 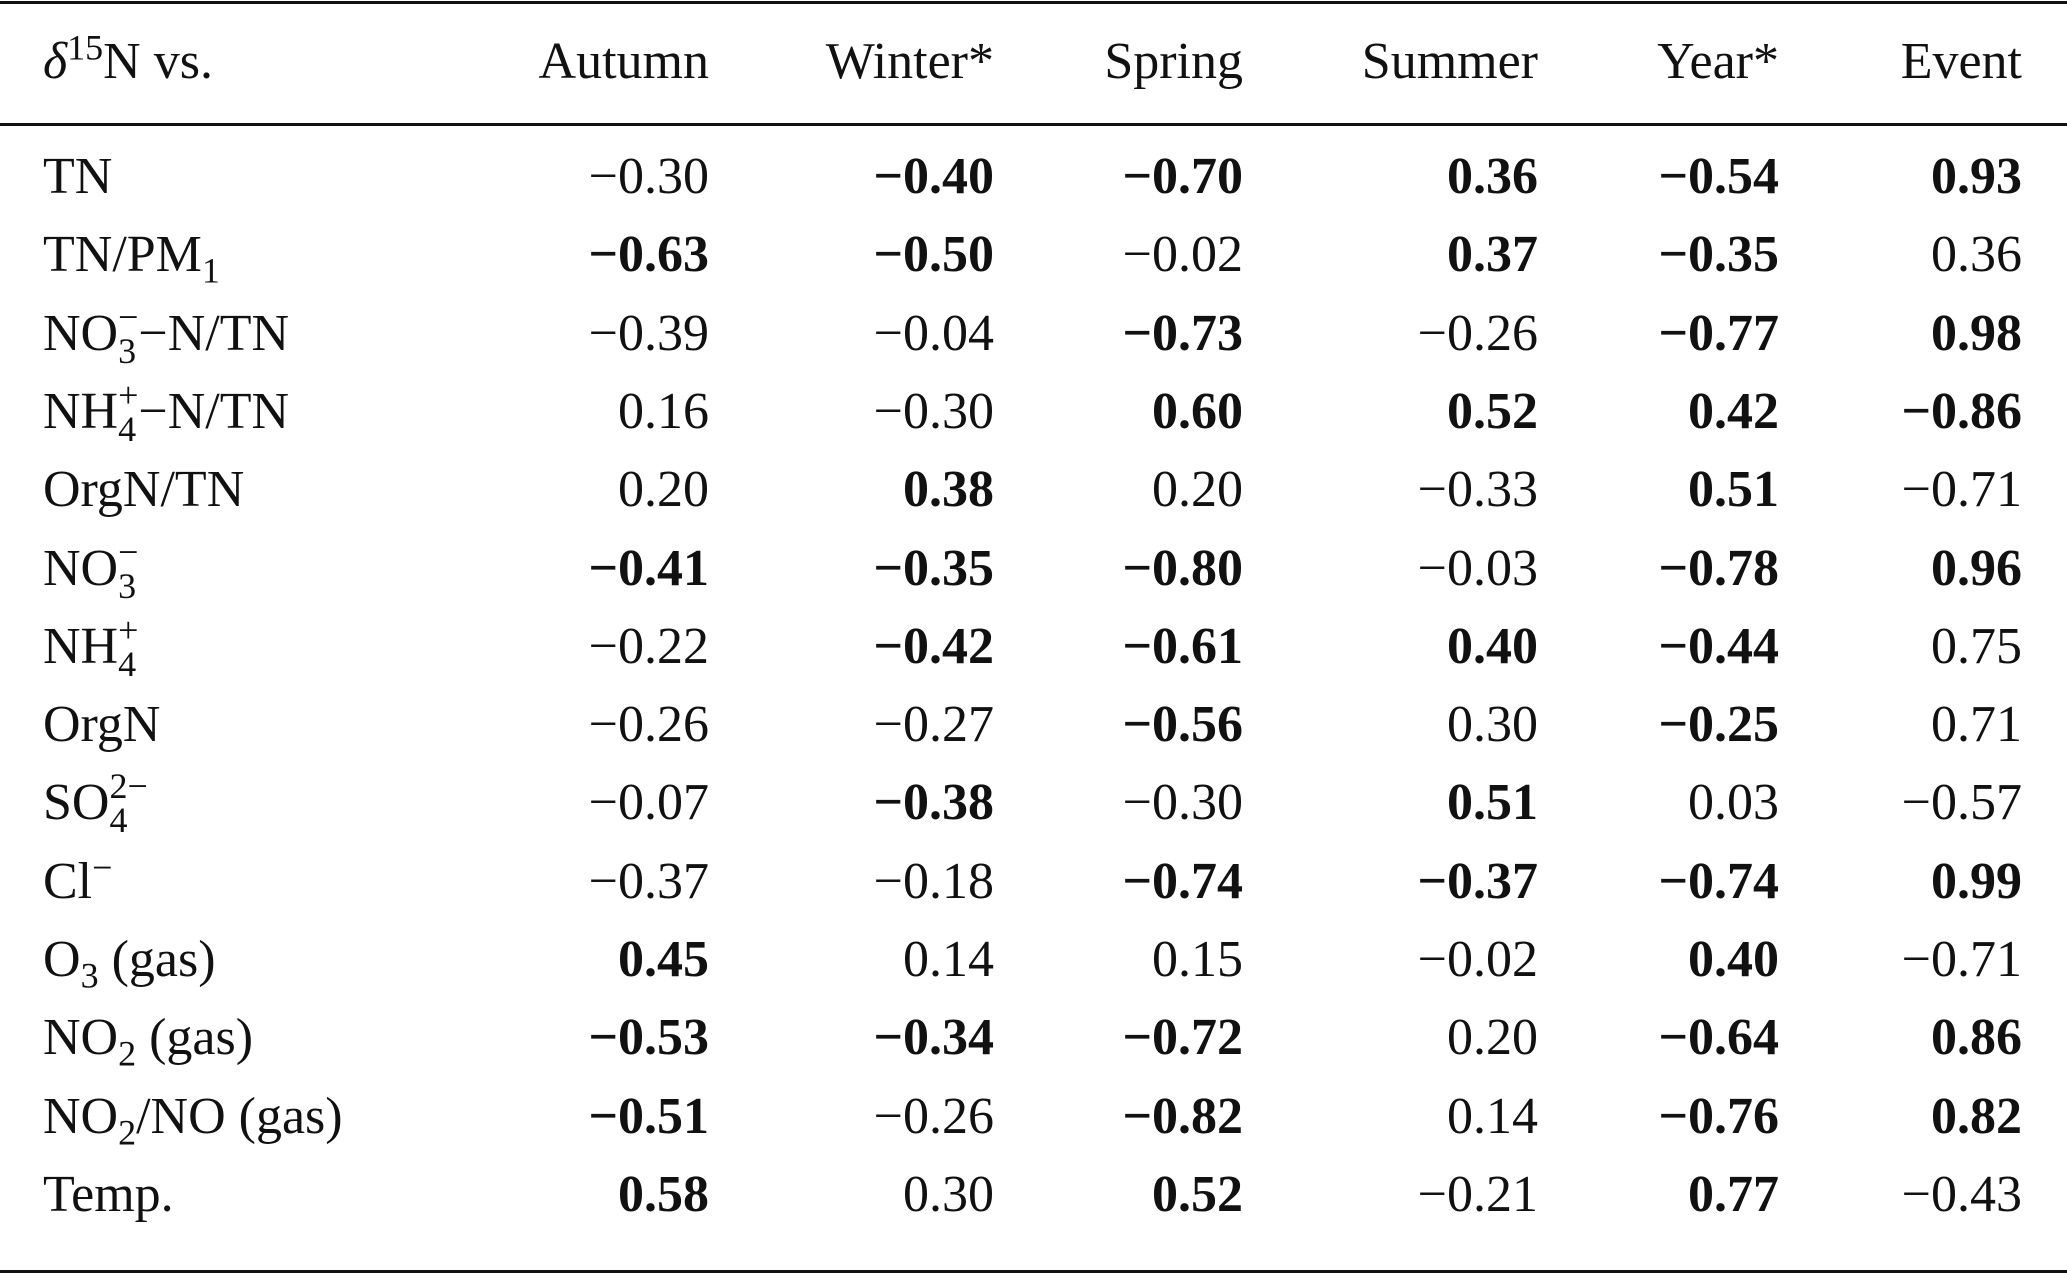 I want to click on superscript: 2−, so click(x=128, y=786).